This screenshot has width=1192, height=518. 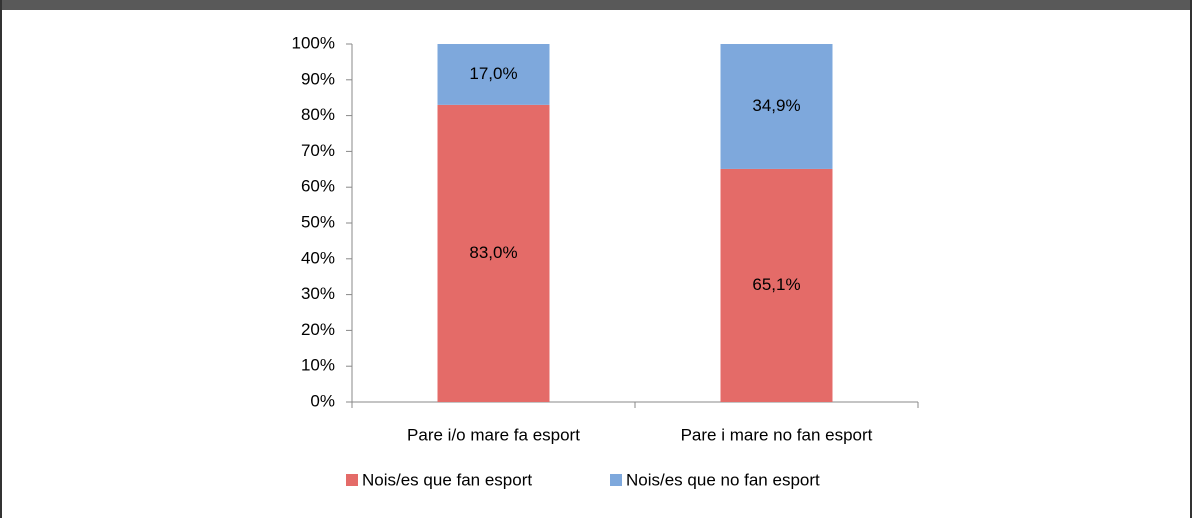 I want to click on data-label: 34,9%, so click(x=776, y=105).